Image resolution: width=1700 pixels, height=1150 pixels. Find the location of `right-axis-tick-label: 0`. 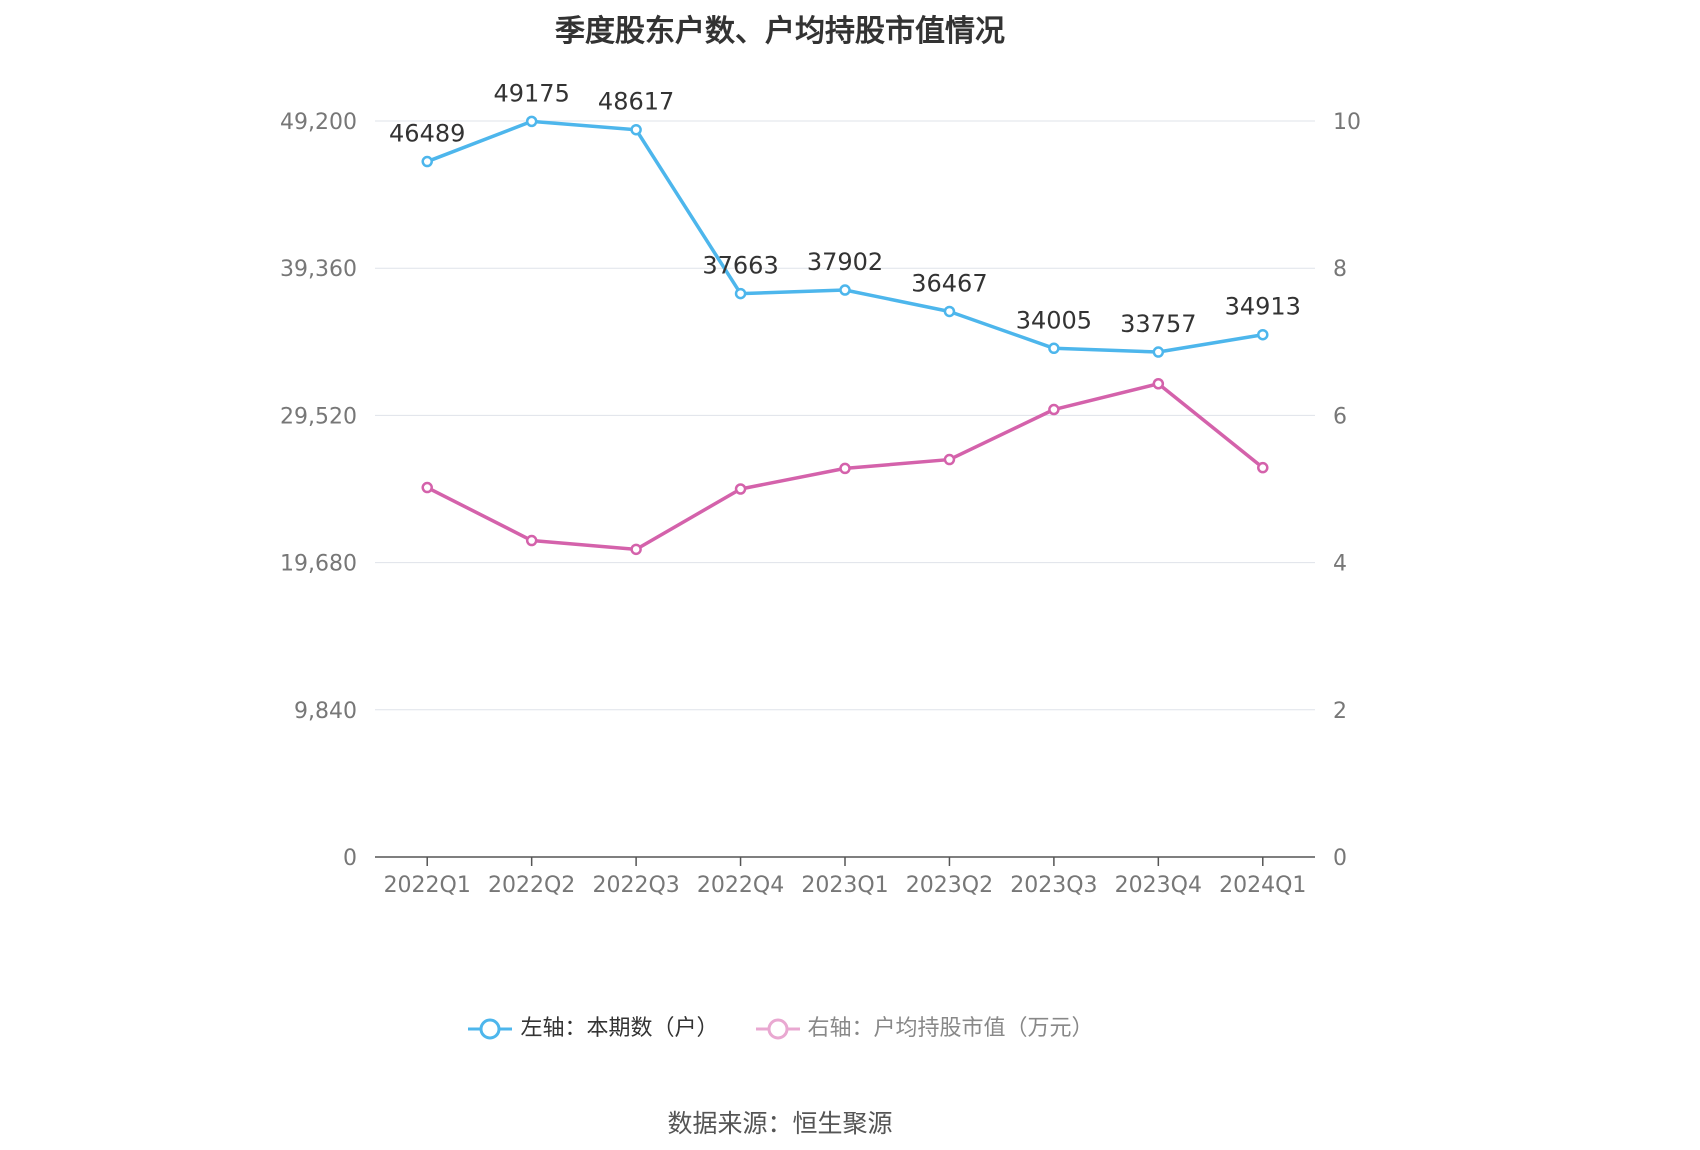

right-axis-tick-label: 0 is located at coordinates (1340, 858).